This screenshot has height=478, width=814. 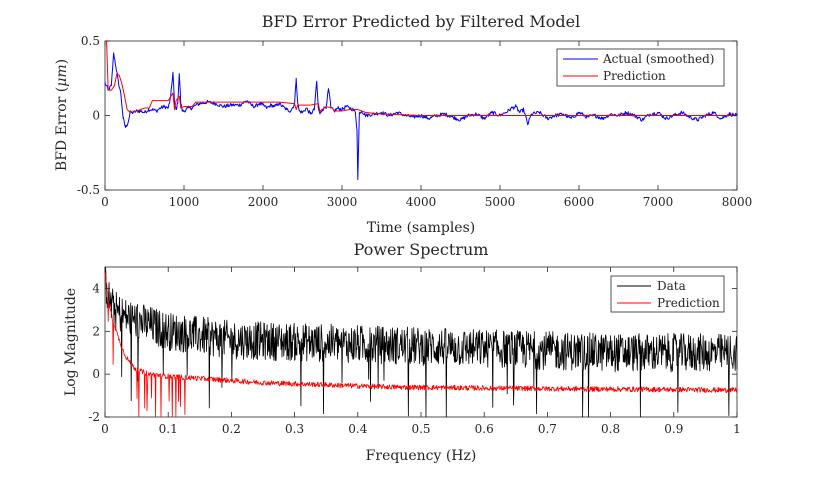 I want to click on x-tick-label: 7000, so click(x=658, y=202).